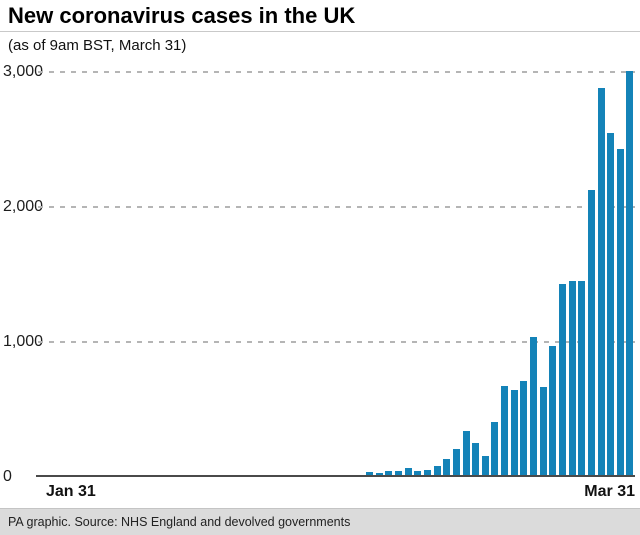  What do you see at coordinates (320, 31) in the screenshot?
I see `title-divider` at bounding box center [320, 31].